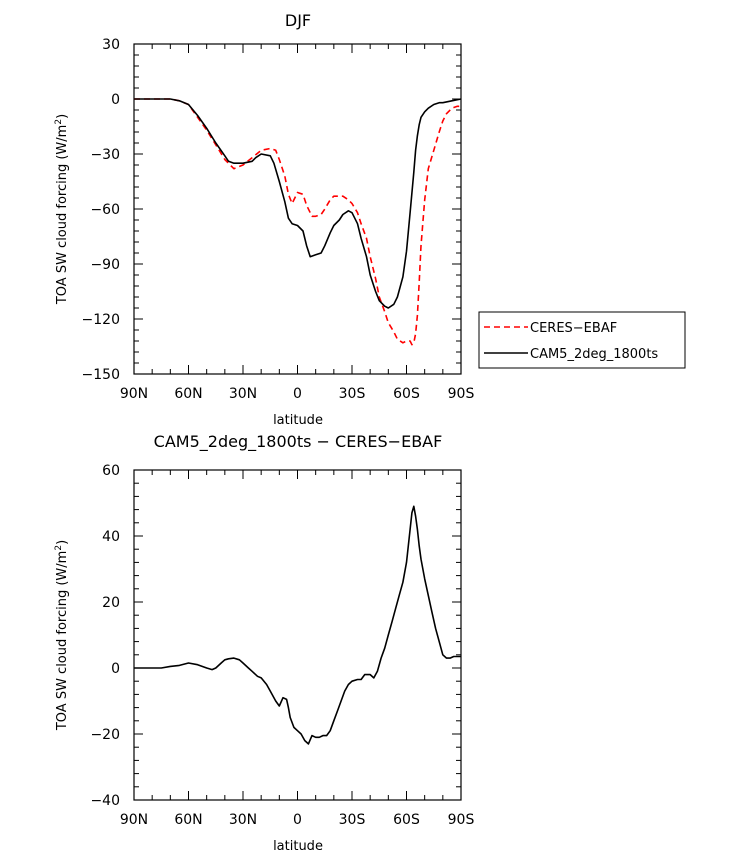 This screenshot has width=733, height=858. I want to click on legend: CERES−EBAF CAM5_2deg_1800ts, so click(582, 340).